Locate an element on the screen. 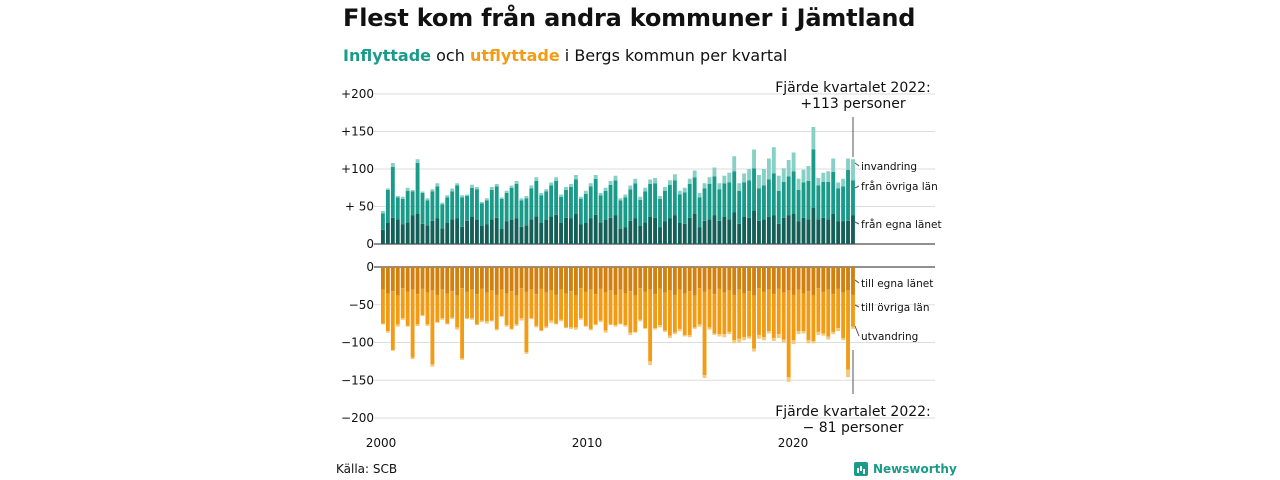 Image resolution: width=1280 pixels, height=480 pixels. y-tick-label-top: + 50 is located at coordinates (359, 207).